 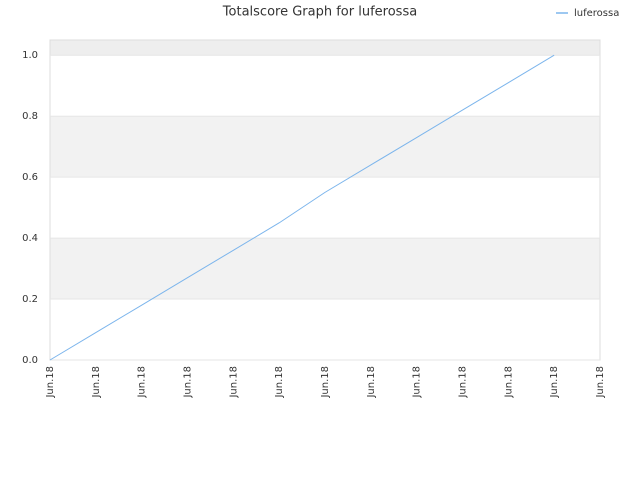 I want to click on chart-title: Totalscore Graph for luferossa, so click(x=319, y=12).